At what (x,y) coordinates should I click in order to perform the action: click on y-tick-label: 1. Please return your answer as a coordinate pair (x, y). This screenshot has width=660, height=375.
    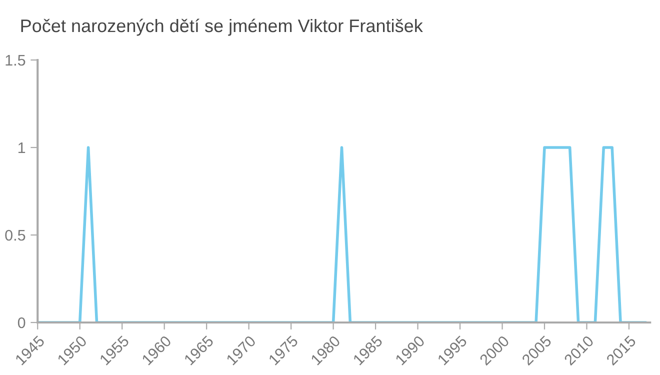
    Looking at the image, I should click on (22, 148).